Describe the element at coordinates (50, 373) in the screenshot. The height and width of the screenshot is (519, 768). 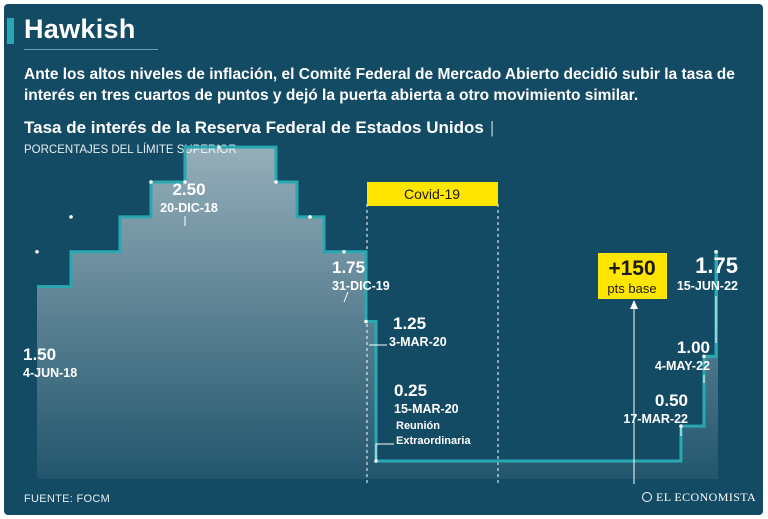
I see `data-label-date: 4-JUN-18` at that location.